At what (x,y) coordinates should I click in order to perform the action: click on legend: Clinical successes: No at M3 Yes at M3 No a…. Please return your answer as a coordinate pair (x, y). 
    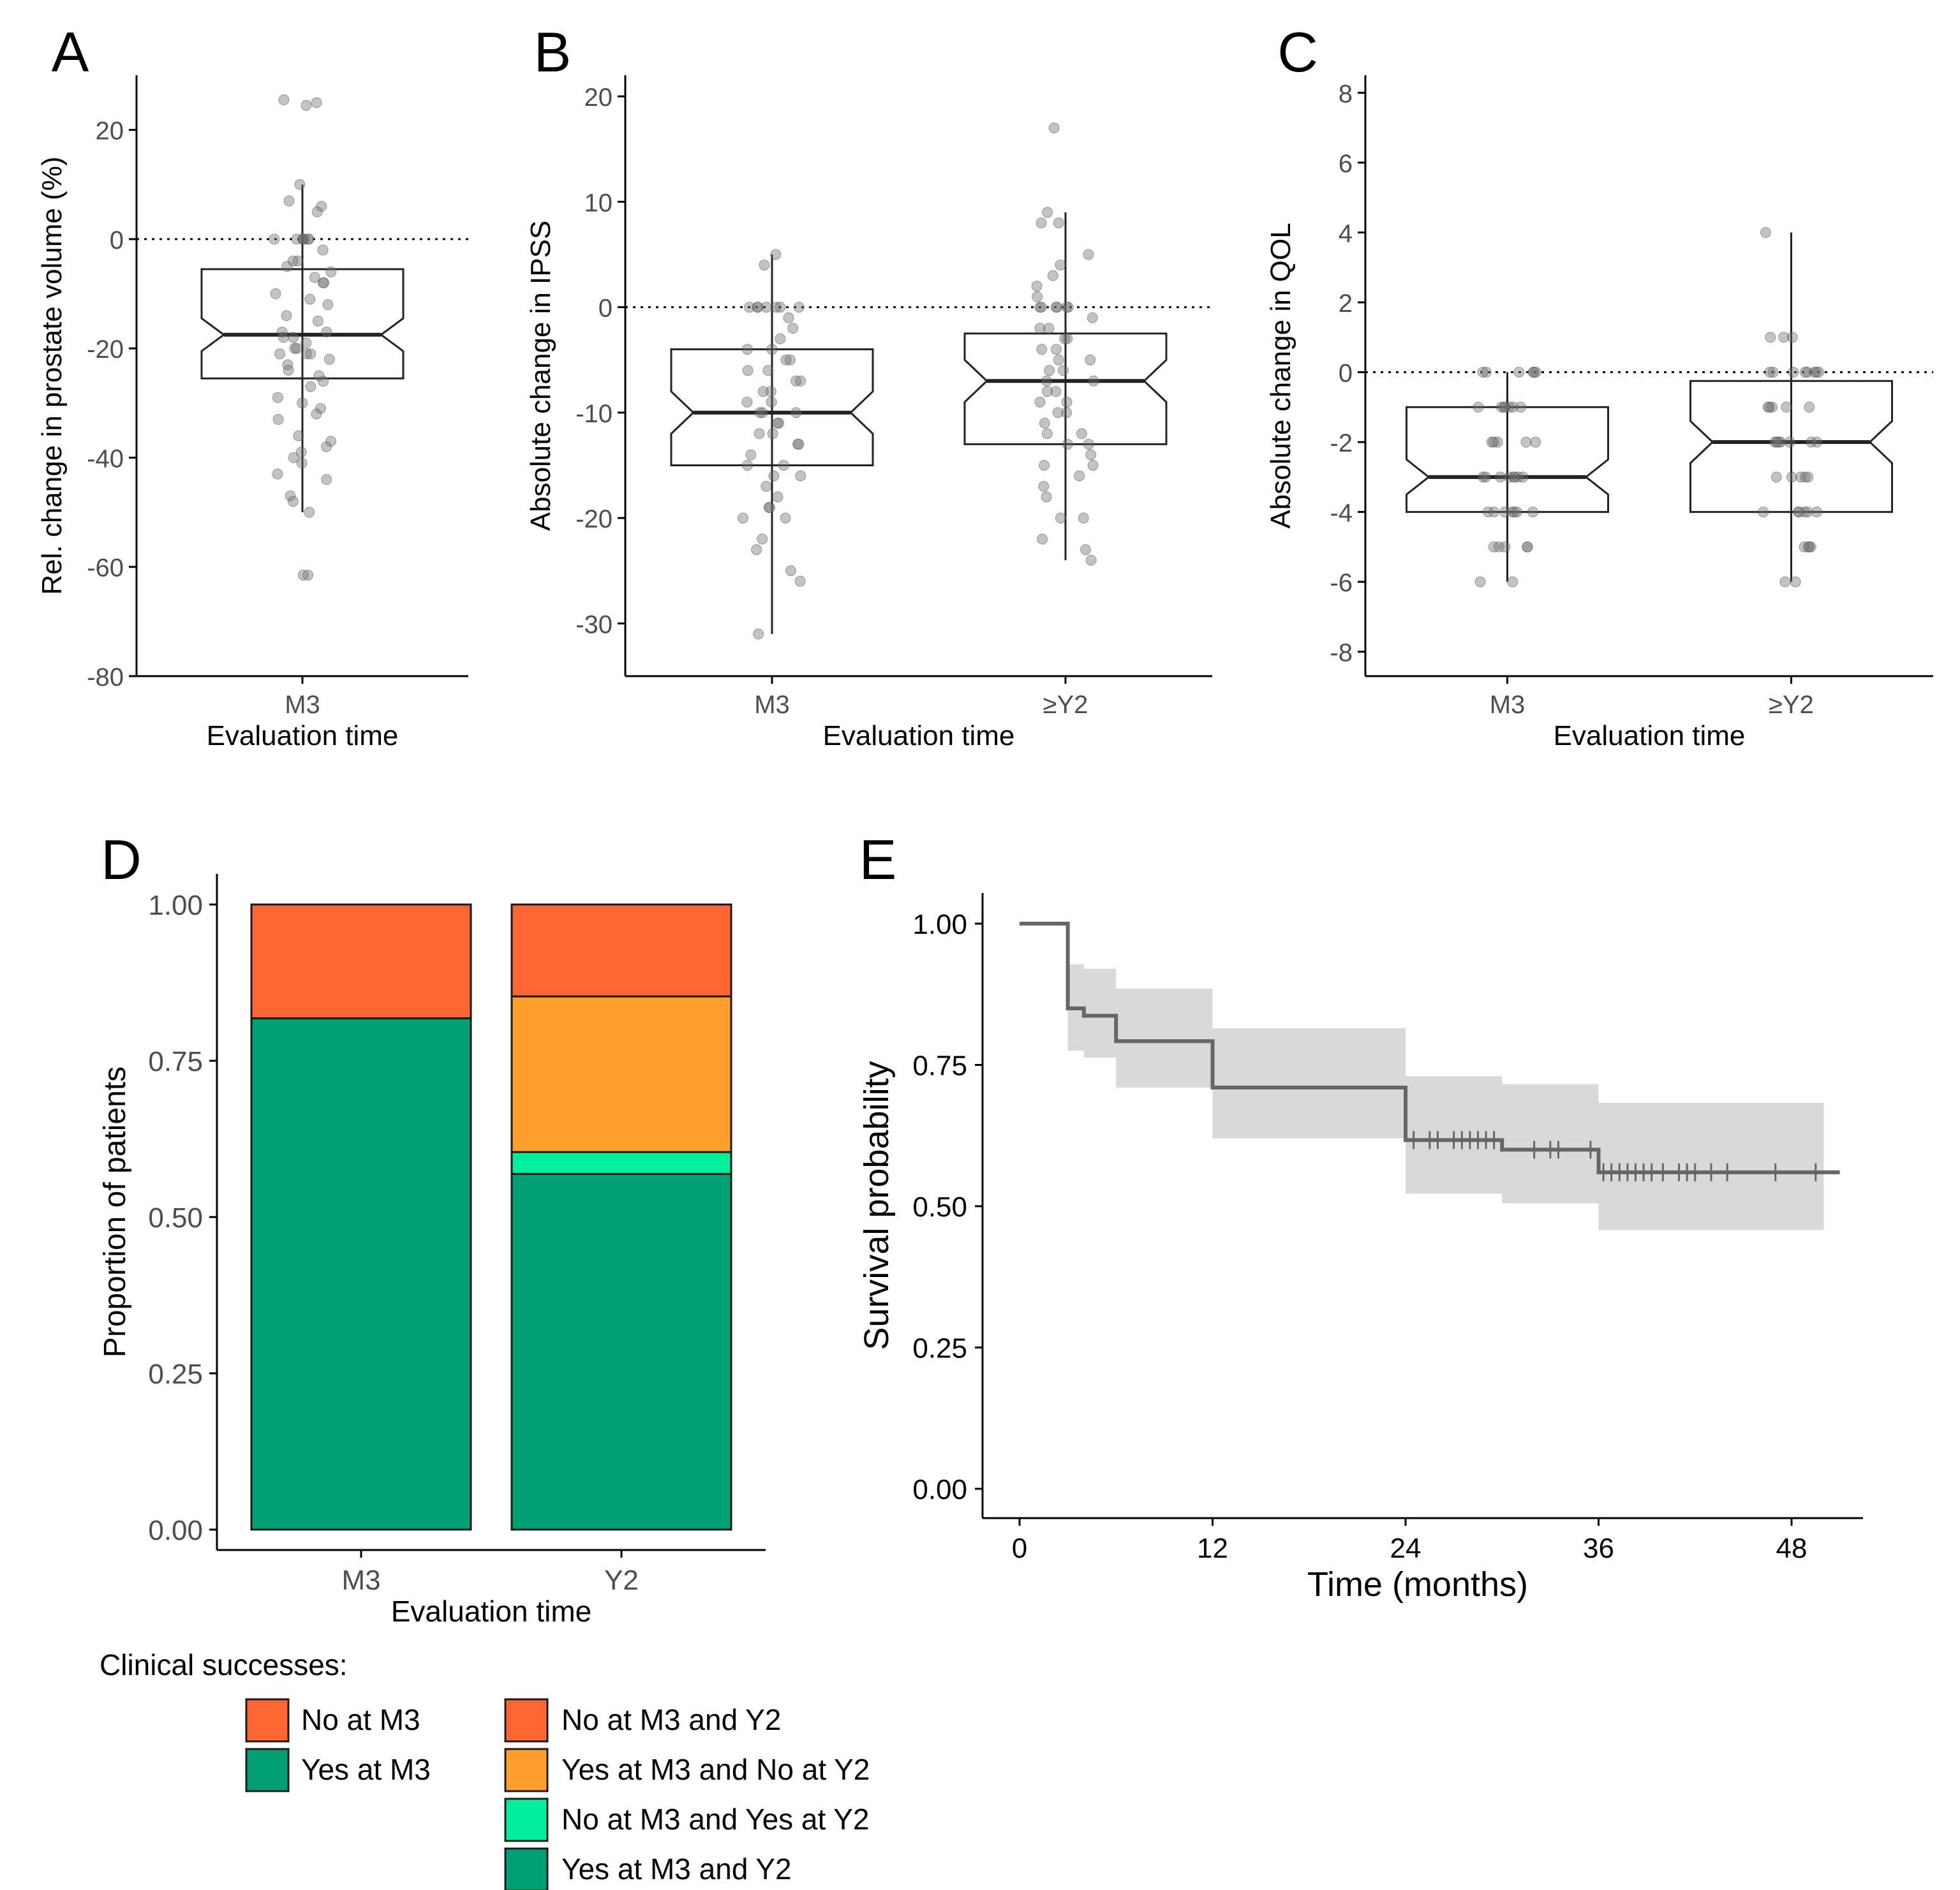
    Looking at the image, I should click on (485, 1769).